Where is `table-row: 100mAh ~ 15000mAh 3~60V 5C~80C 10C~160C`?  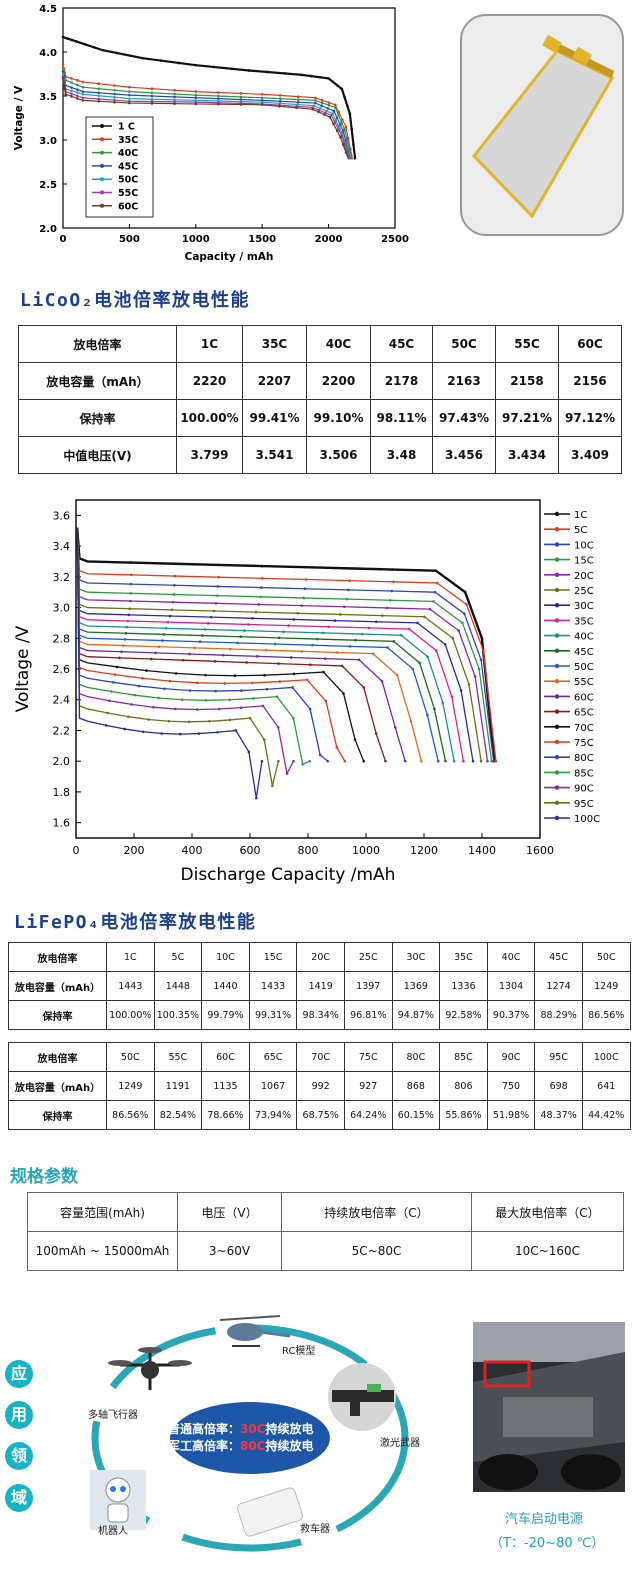 table-row: 100mAh ~ 15000mAh 3~60V 5C~80C 10C~160C is located at coordinates (325, 1251).